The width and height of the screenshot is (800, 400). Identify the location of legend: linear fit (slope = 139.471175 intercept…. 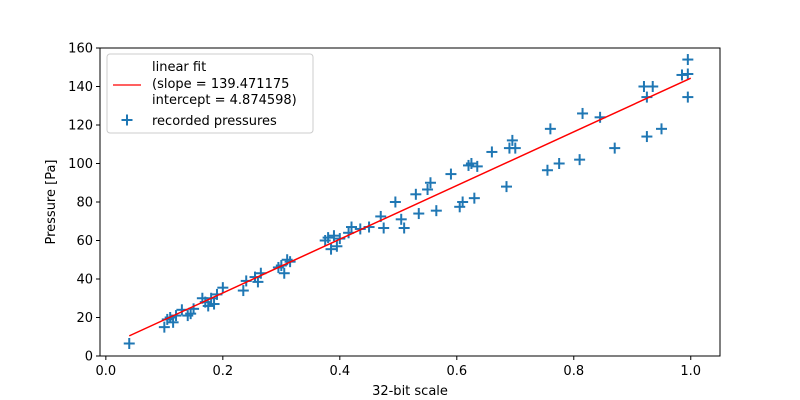
(210, 93).